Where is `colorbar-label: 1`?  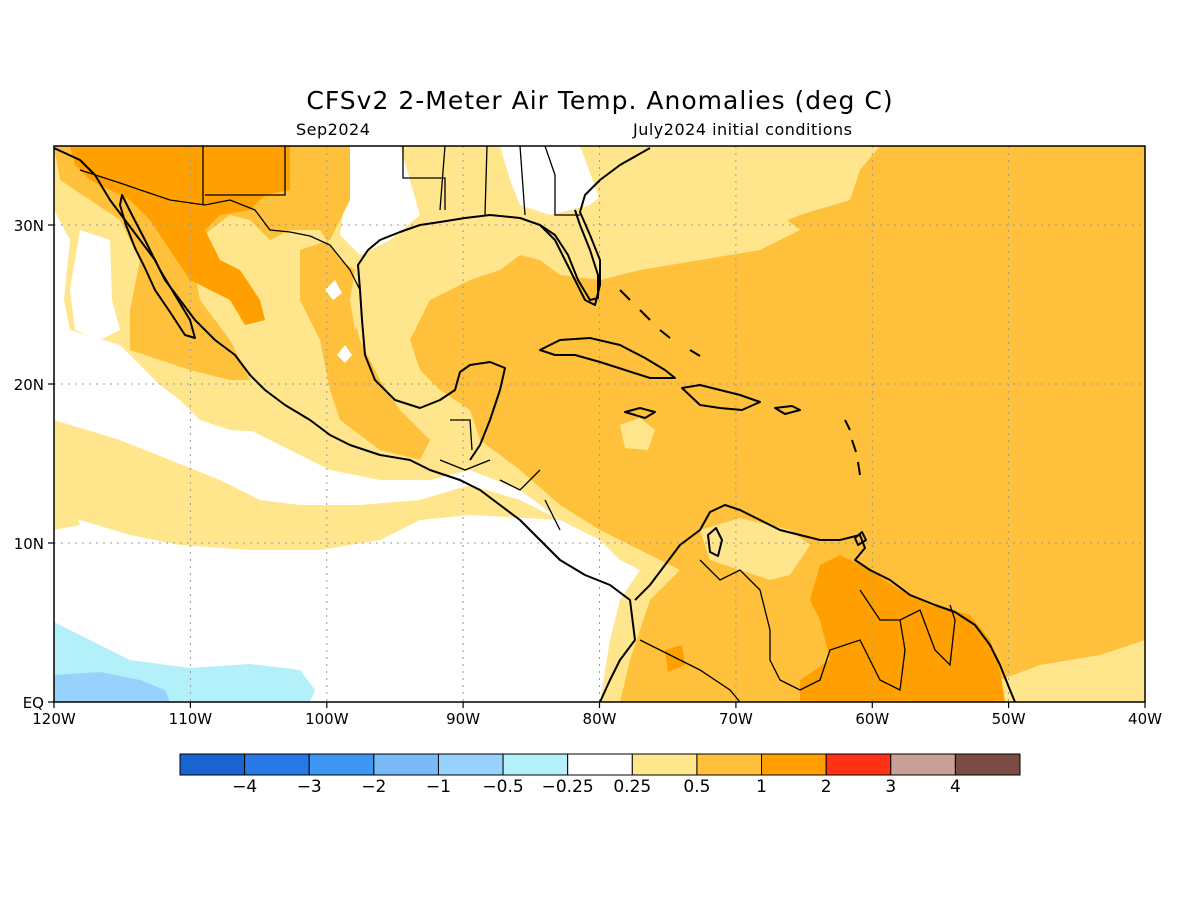
colorbar-label: 1 is located at coordinates (761, 787).